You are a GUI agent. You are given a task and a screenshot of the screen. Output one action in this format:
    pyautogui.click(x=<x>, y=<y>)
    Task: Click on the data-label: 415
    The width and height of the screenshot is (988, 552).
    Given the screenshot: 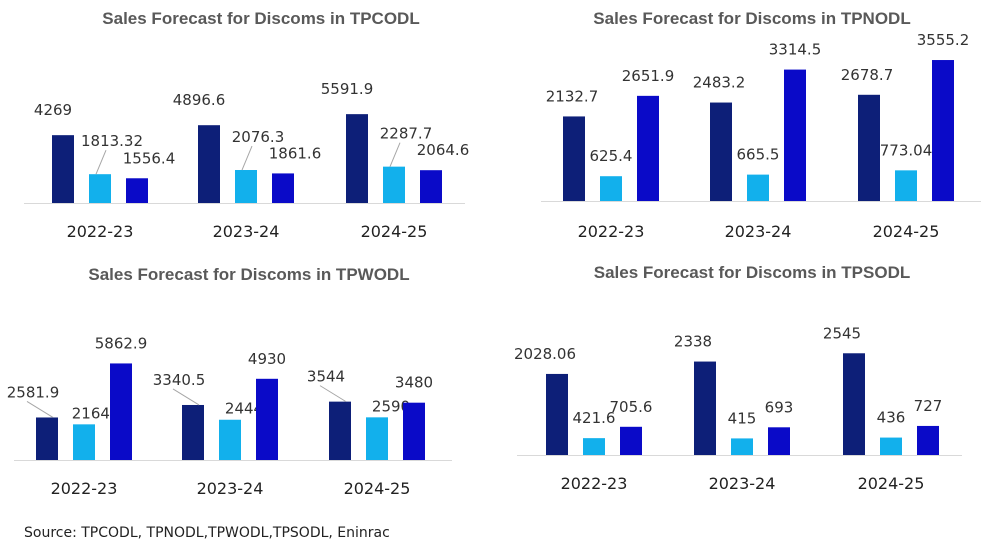 What is the action you would take?
    pyautogui.click(x=742, y=418)
    